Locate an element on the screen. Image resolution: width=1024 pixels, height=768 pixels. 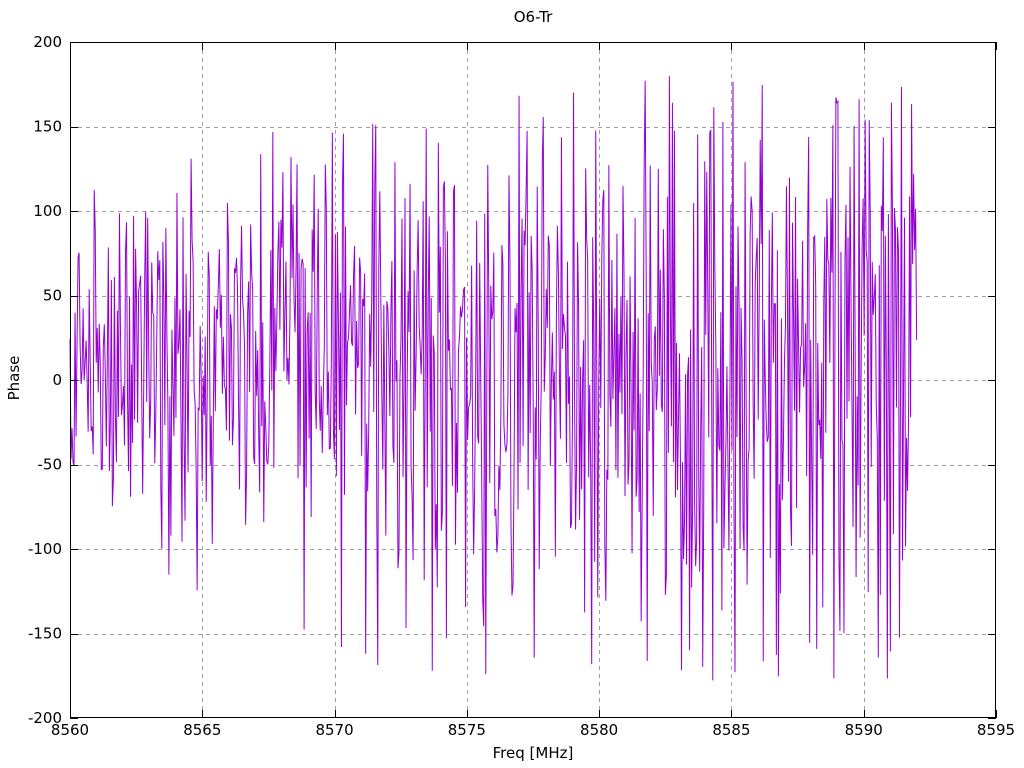
y-tick-label: -200 is located at coordinates (45, 718).